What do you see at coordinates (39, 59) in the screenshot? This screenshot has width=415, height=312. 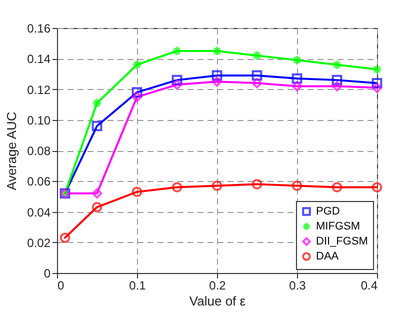 I see `y-tick-label: 0.14` at bounding box center [39, 59].